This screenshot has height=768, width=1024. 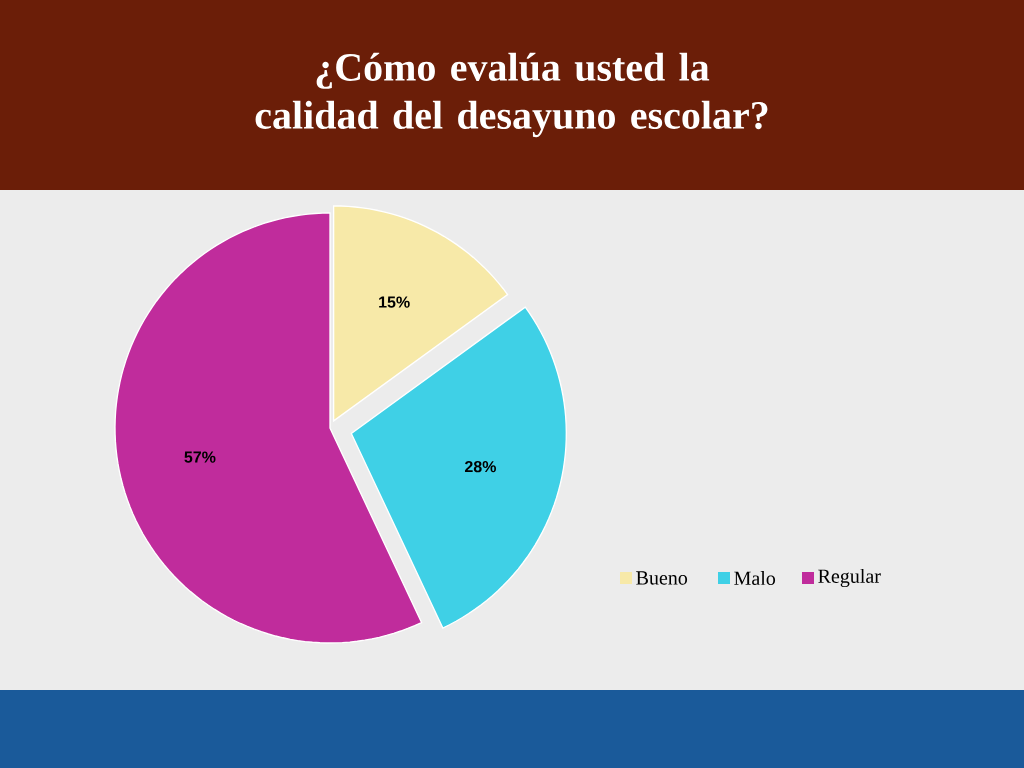 I want to click on data-label: 15%, so click(x=394, y=302).